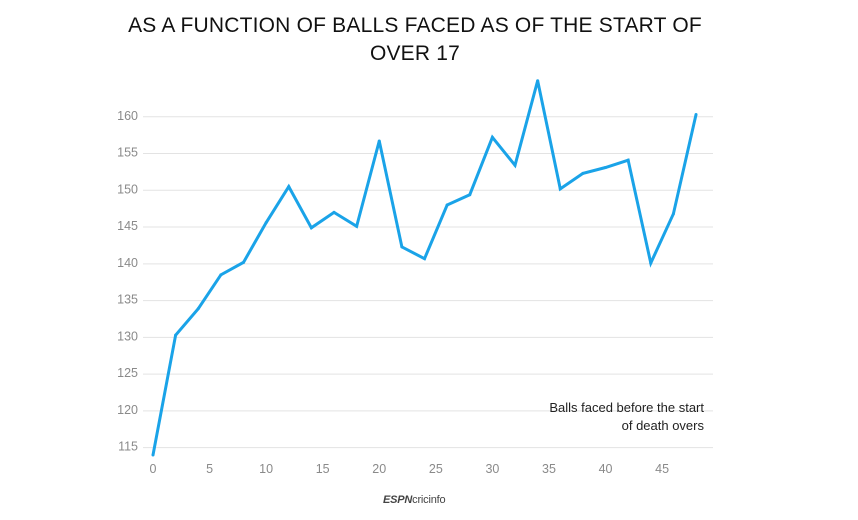 Image resolution: width=858 pixels, height=520 pixels. What do you see at coordinates (127, 226) in the screenshot?
I see `y-tick-label: 145` at bounding box center [127, 226].